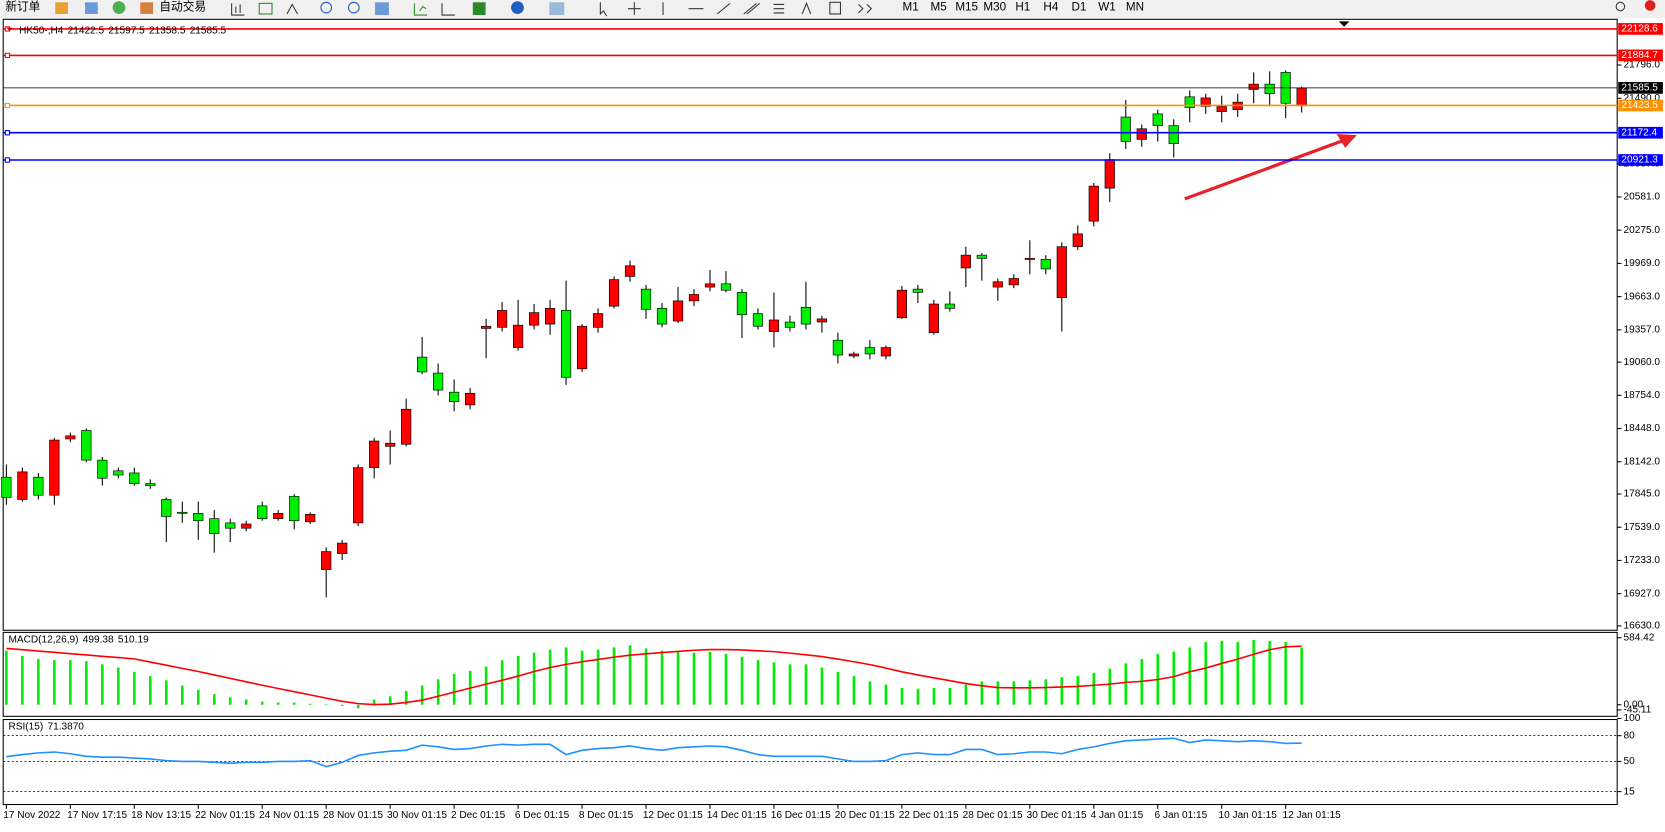 This screenshot has width=1665, height=832. What do you see at coordinates (44, 639) in the screenshot?
I see `header-text: MACD(12,26,9)` at bounding box center [44, 639].